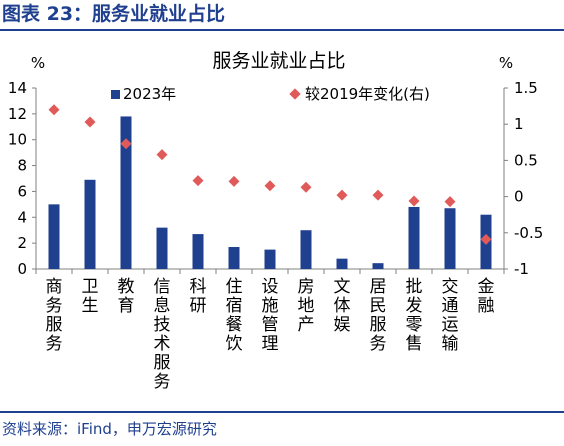 This screenshot has width=564, height=446. I want to click on source-note: 资料来源：iFind，申万宏源研究, so click(109, 429).